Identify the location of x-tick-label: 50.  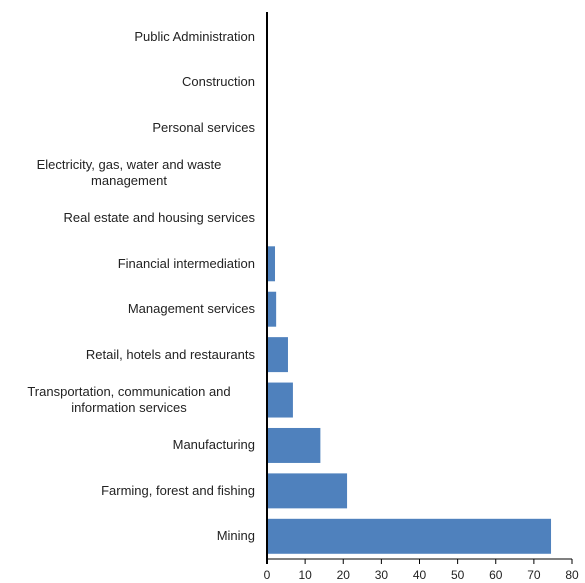
(458, 575).